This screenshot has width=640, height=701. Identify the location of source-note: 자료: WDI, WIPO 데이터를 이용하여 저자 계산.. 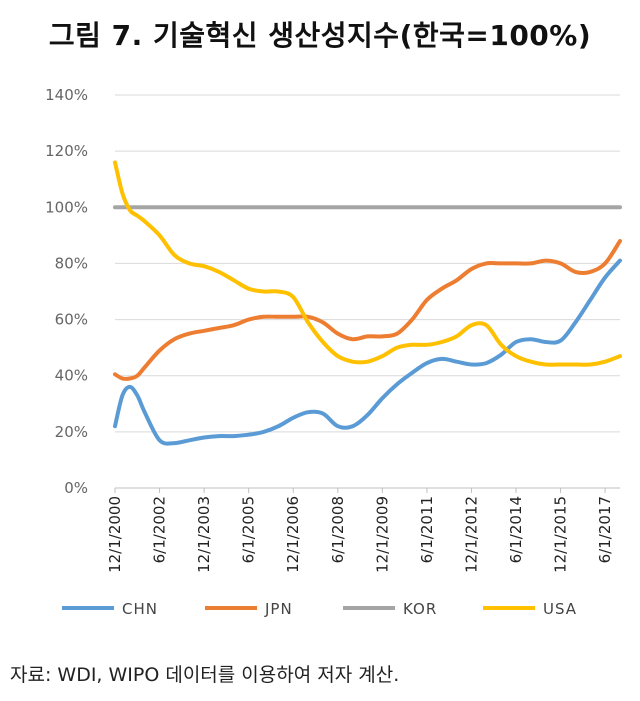
(205, 675).